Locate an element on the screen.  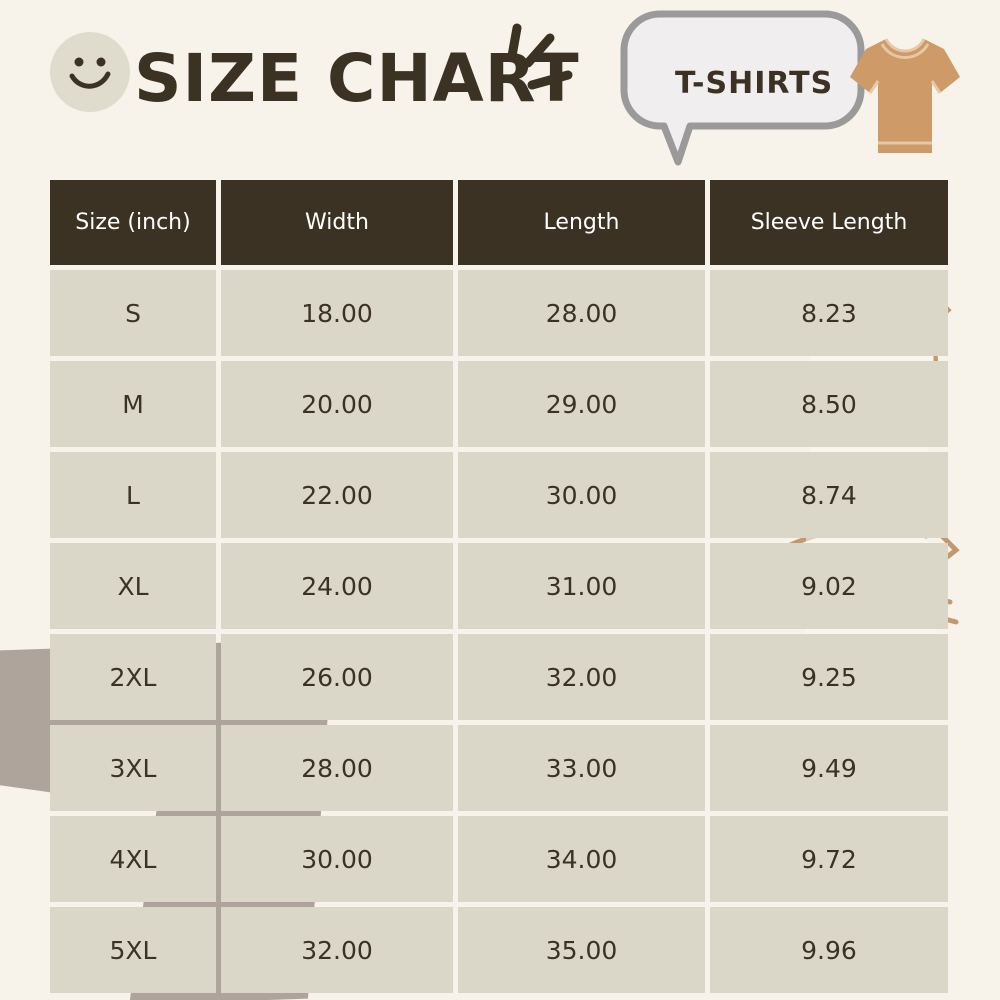
column-header-width: Width is located at coordinates (337, 222).